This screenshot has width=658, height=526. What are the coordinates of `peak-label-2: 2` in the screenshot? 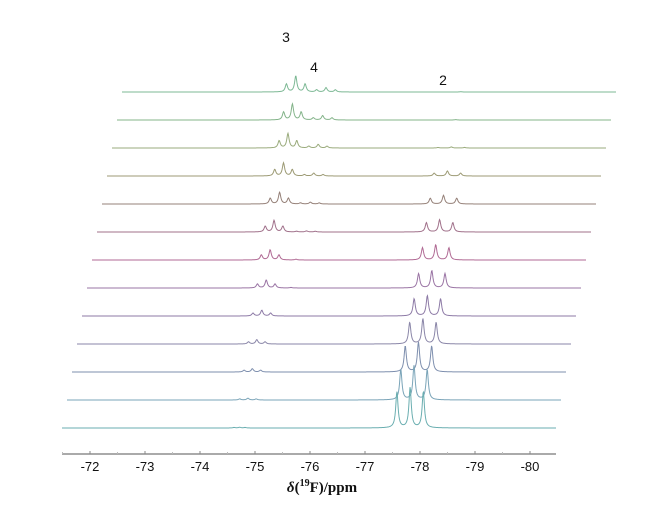 It's located at (443, 80).